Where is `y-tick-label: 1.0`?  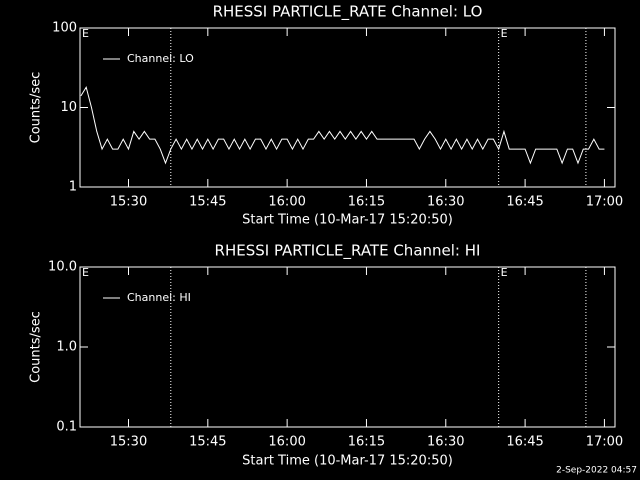 y-tick-label: 1.0 is located at coordinates (66, 347).